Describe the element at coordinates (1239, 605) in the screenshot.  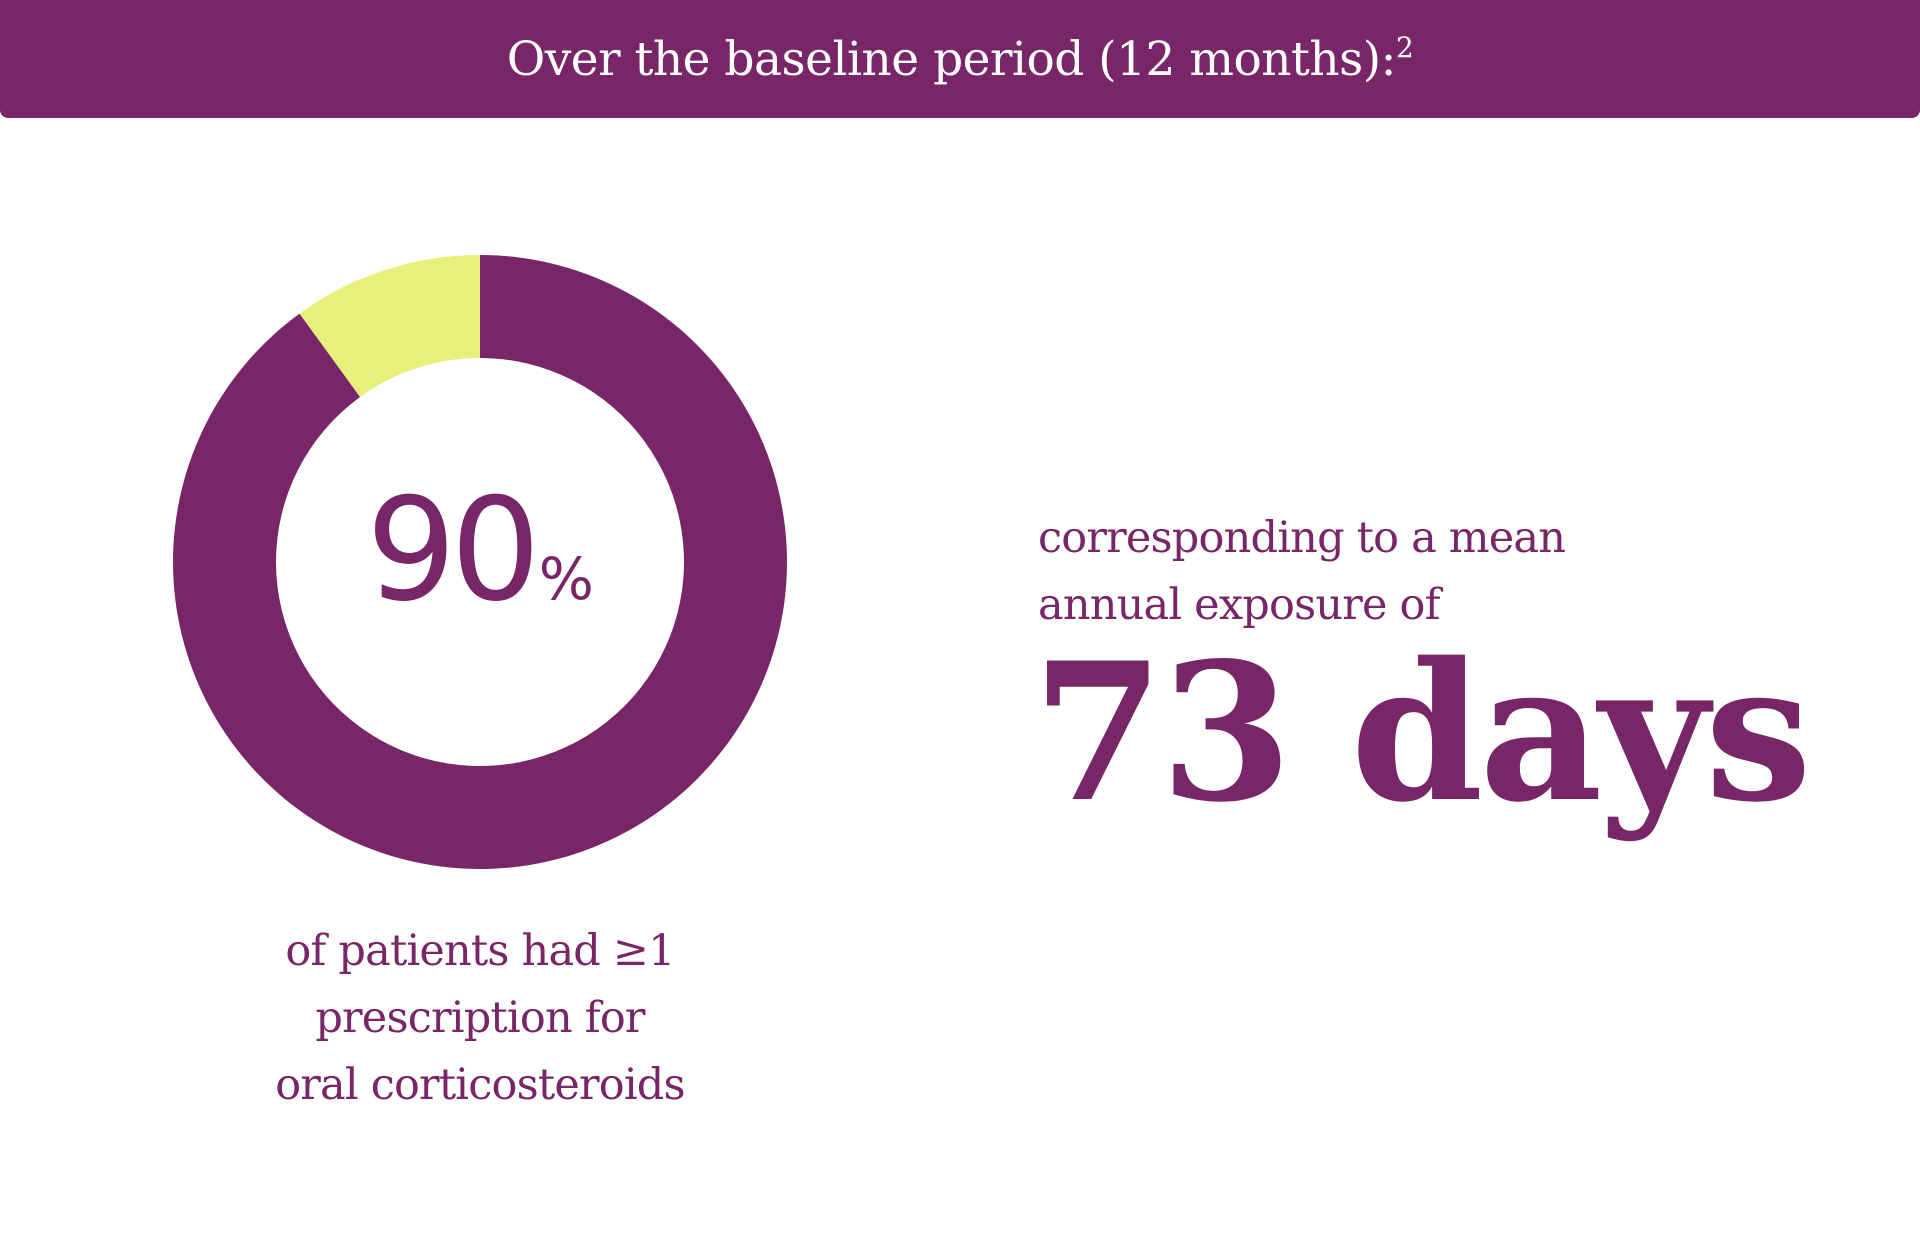
I see `exposure-line-2: annual exposure of` at that location.